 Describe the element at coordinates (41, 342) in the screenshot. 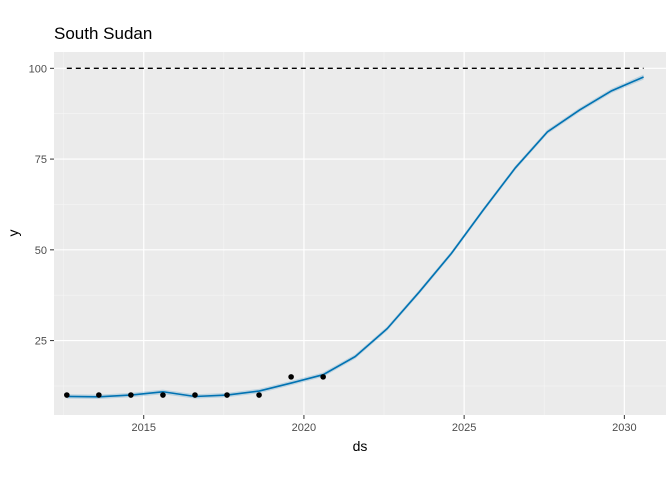

I see `y-tick-label: 25` at that location.